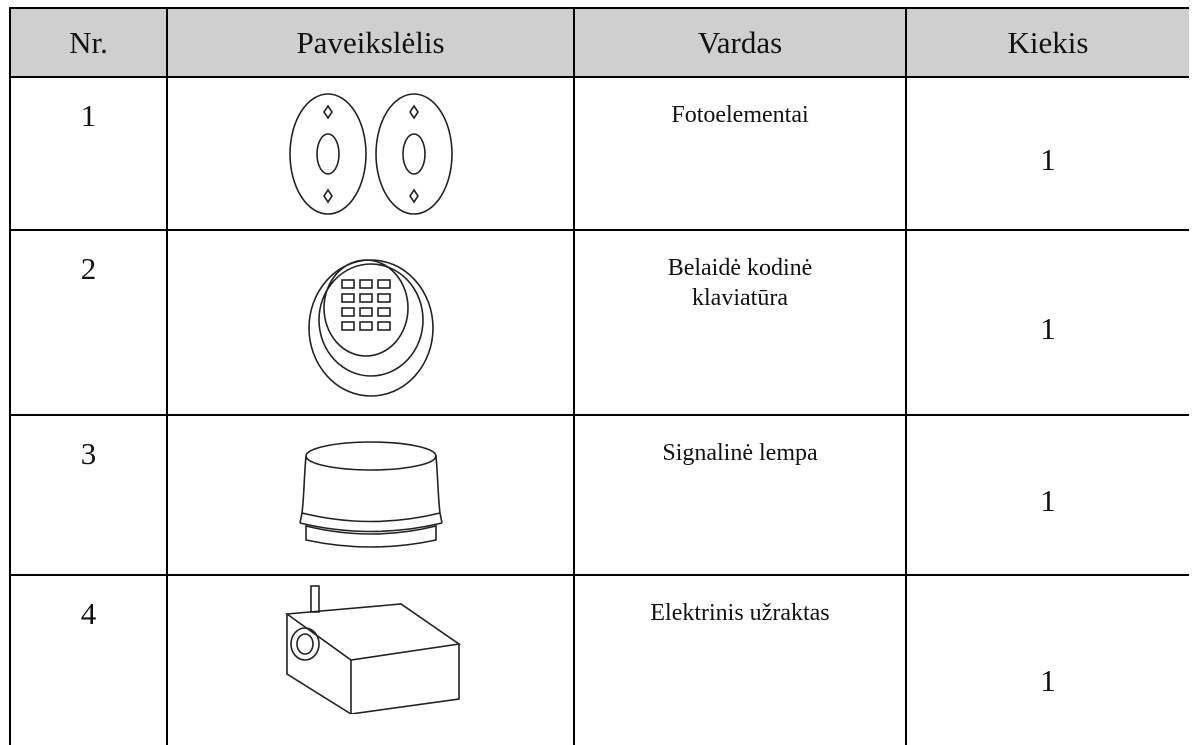 The image size is (1197, 745). What do you see at coordinates (370, 42) in the screenshot?
I see `header-cell: Paveikslėlis` at bounding box center [370, 42].